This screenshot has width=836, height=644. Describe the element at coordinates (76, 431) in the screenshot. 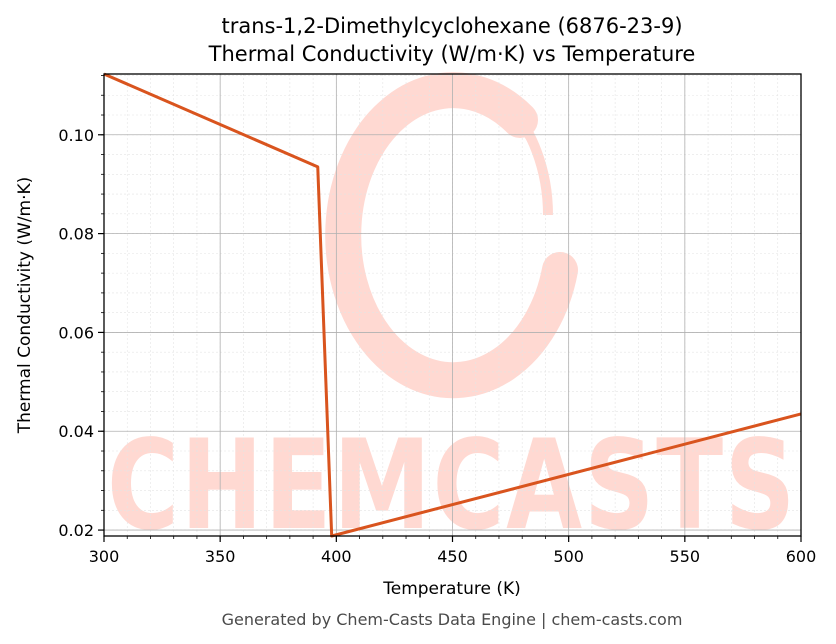

I see `y-tick-label: 0.04` at that location.